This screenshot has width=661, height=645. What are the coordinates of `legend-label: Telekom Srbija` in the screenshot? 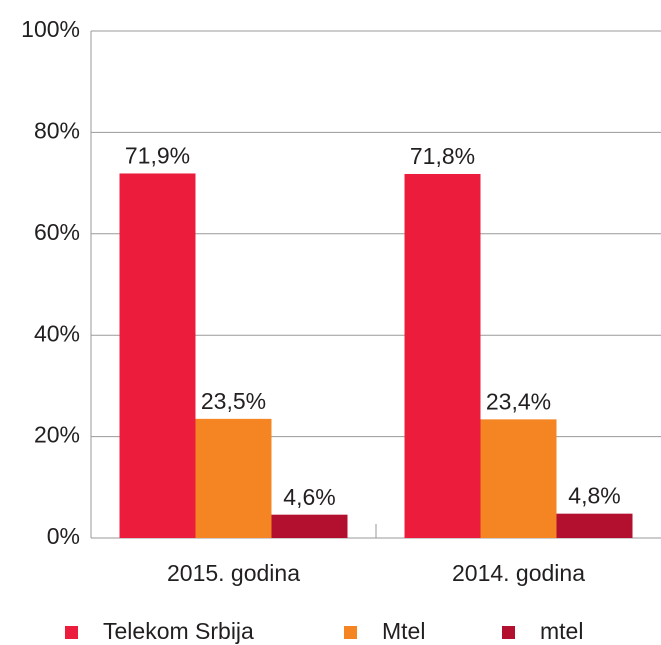 It's located at (178, 631).